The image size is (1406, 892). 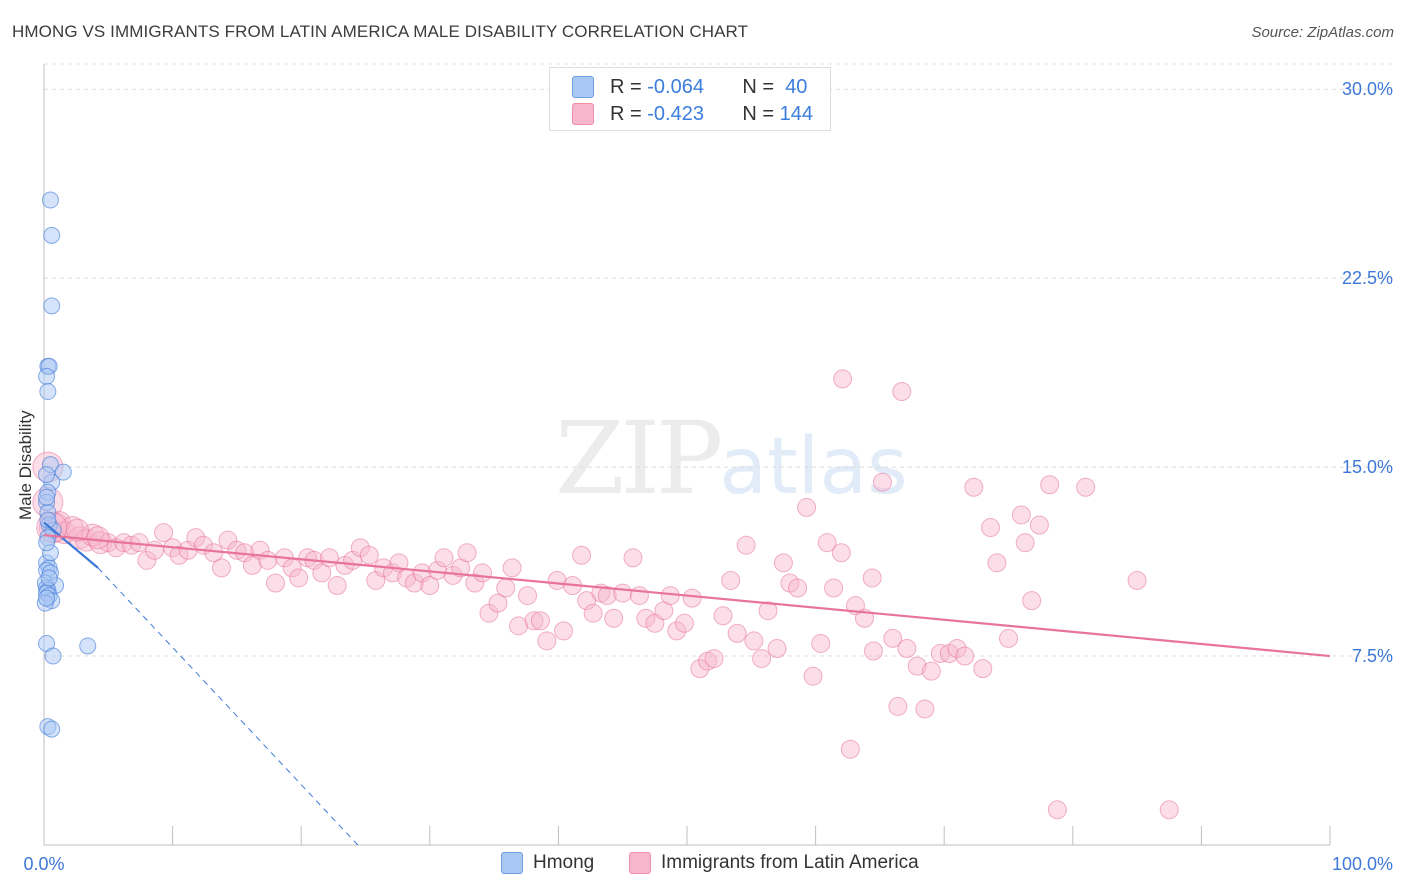 What do you see at coordinates (675, 86) in the screenshot?
I see `r-value: -0.064` at bounding box center [675, 86].